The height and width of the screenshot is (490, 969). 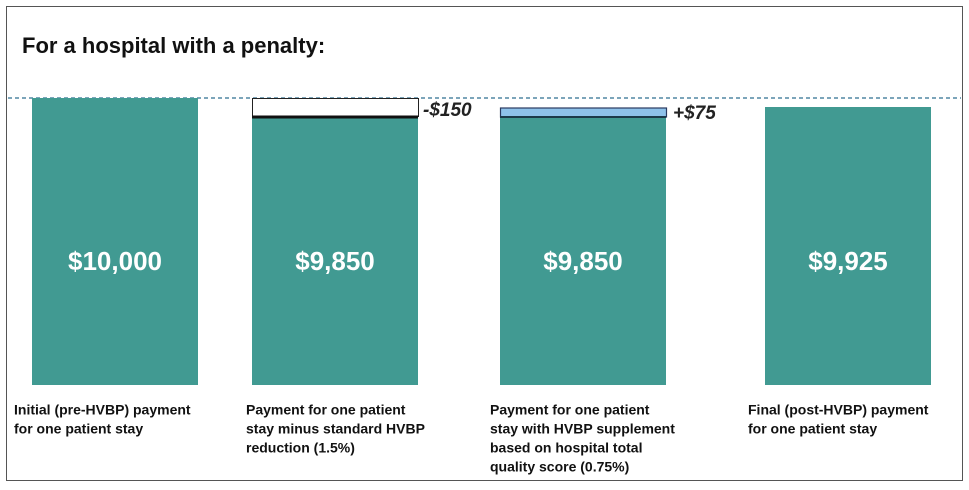 I want to click on change-label: +$75, so click(x=694, y=113).